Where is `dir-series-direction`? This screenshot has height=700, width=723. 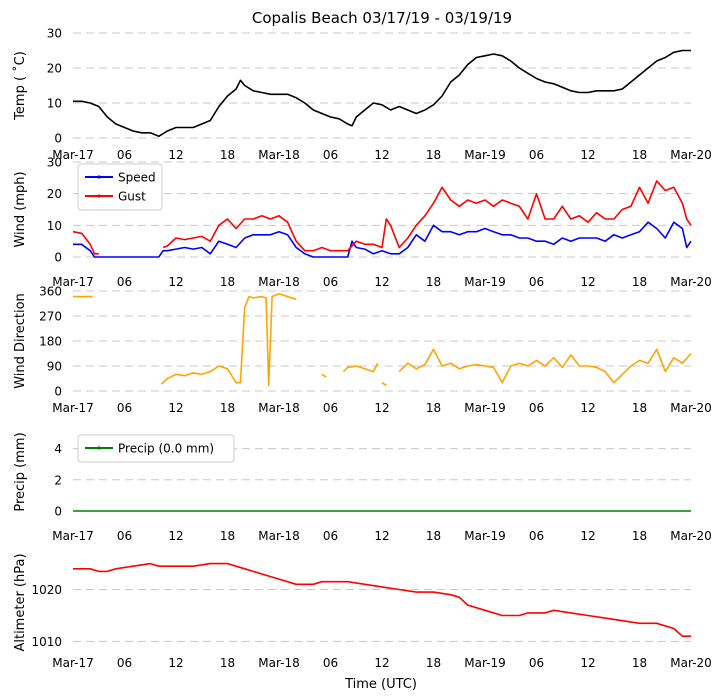
dir-series-direction is located at coordinates (382, 340).